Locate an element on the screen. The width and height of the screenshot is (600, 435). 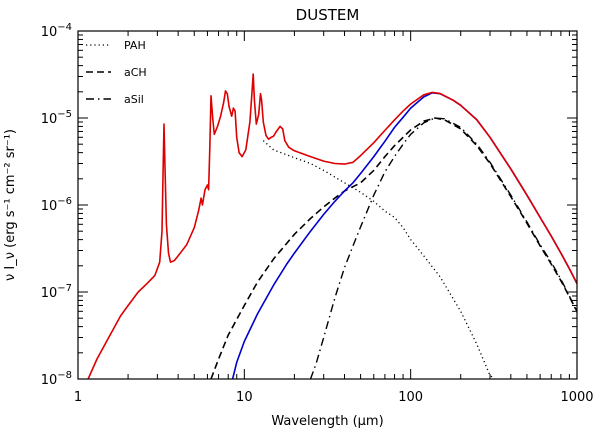
x-tick-label: 100 is located at coordinates (410, 397).